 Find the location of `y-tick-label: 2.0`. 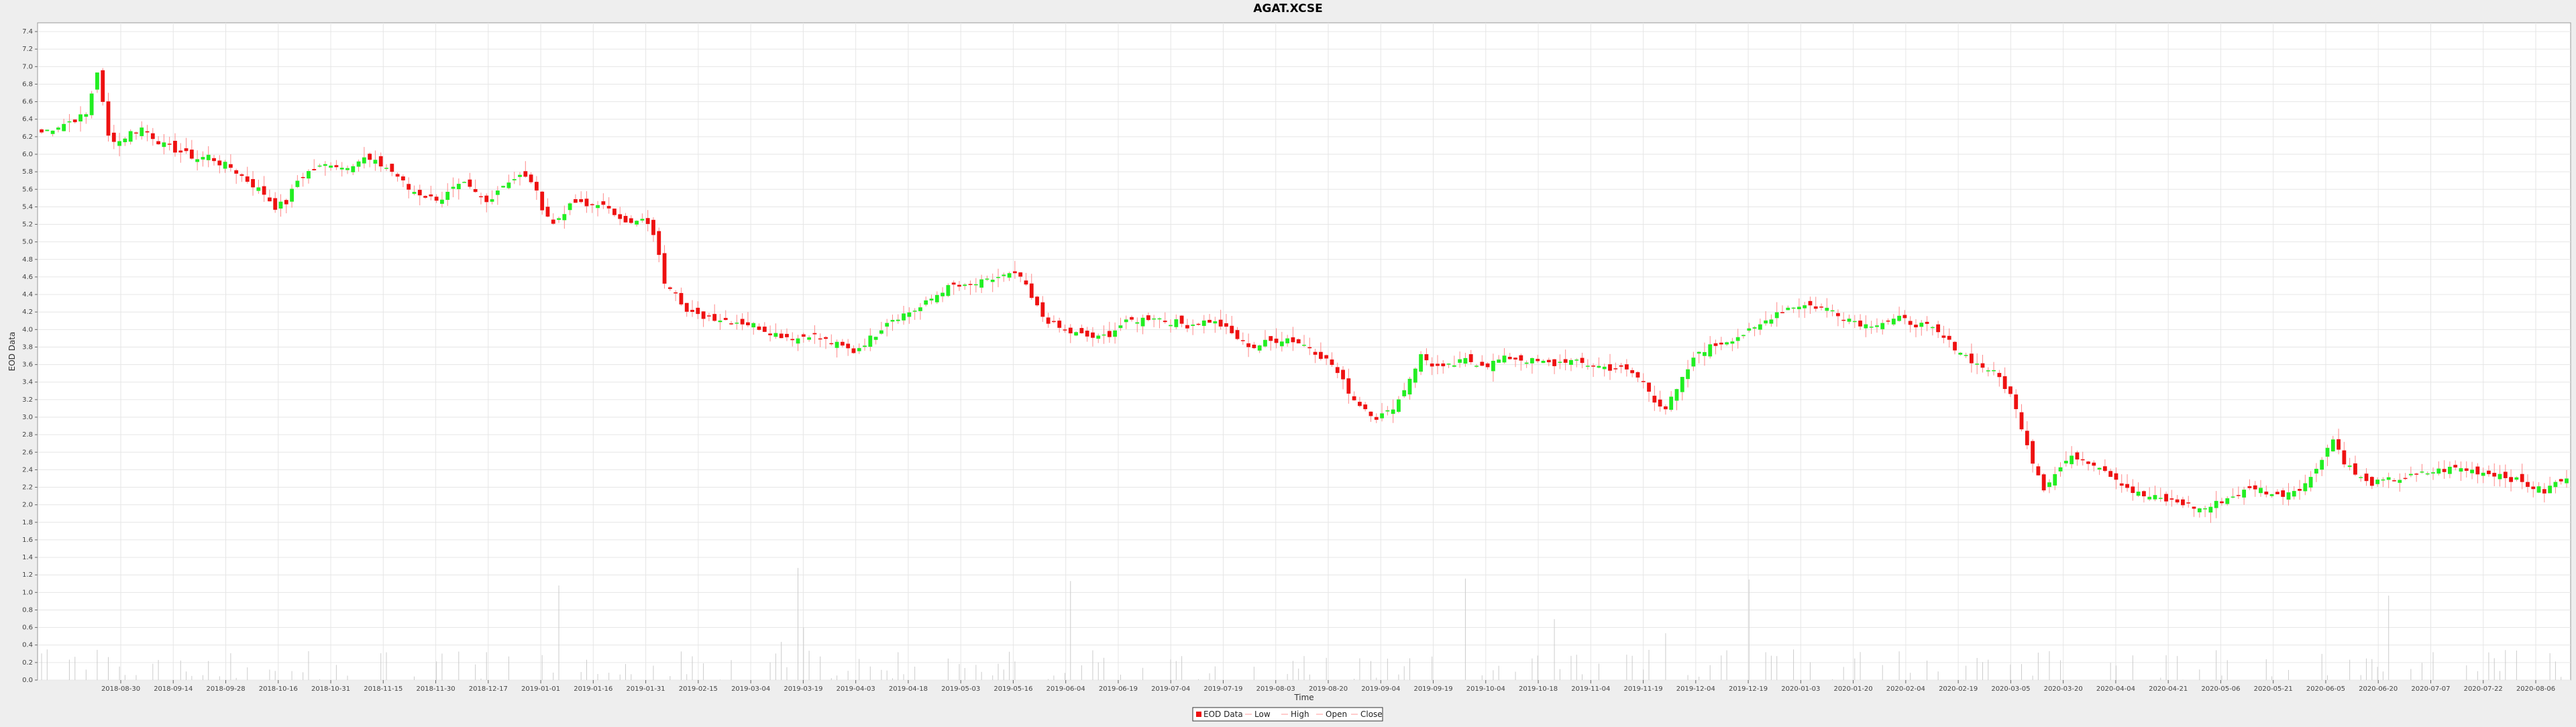

y-tick-label: 2.0 is located at coordinates (27, 505).